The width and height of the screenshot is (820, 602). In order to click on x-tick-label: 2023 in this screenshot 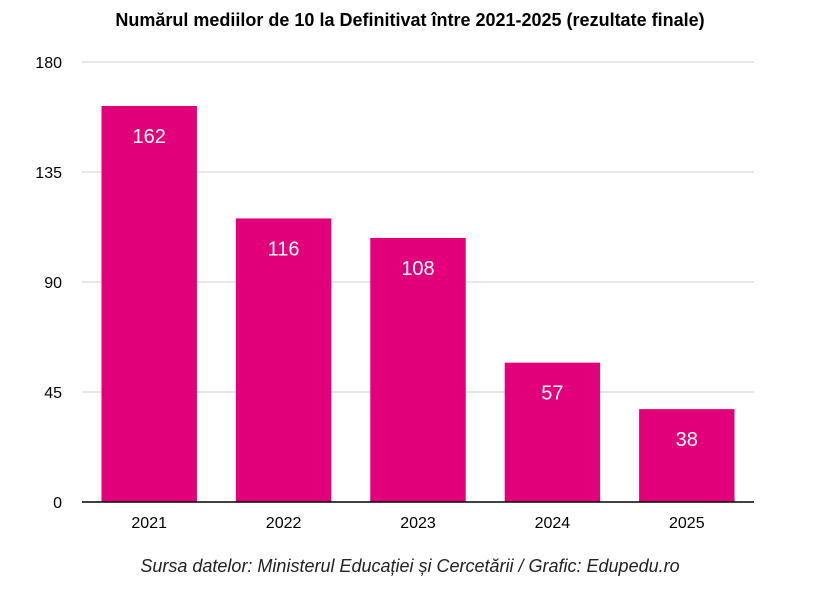, I will do `click(418, 523)`.